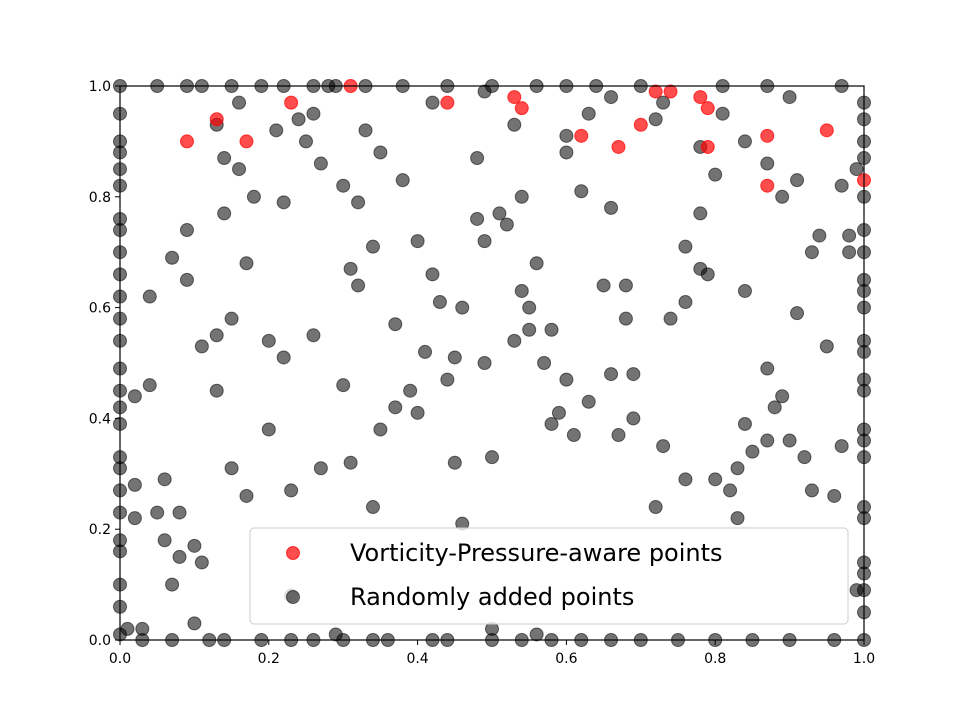  I want to click on legend-label-vorticity: Vorticity-Pressure-aware points, so click(536, 553).